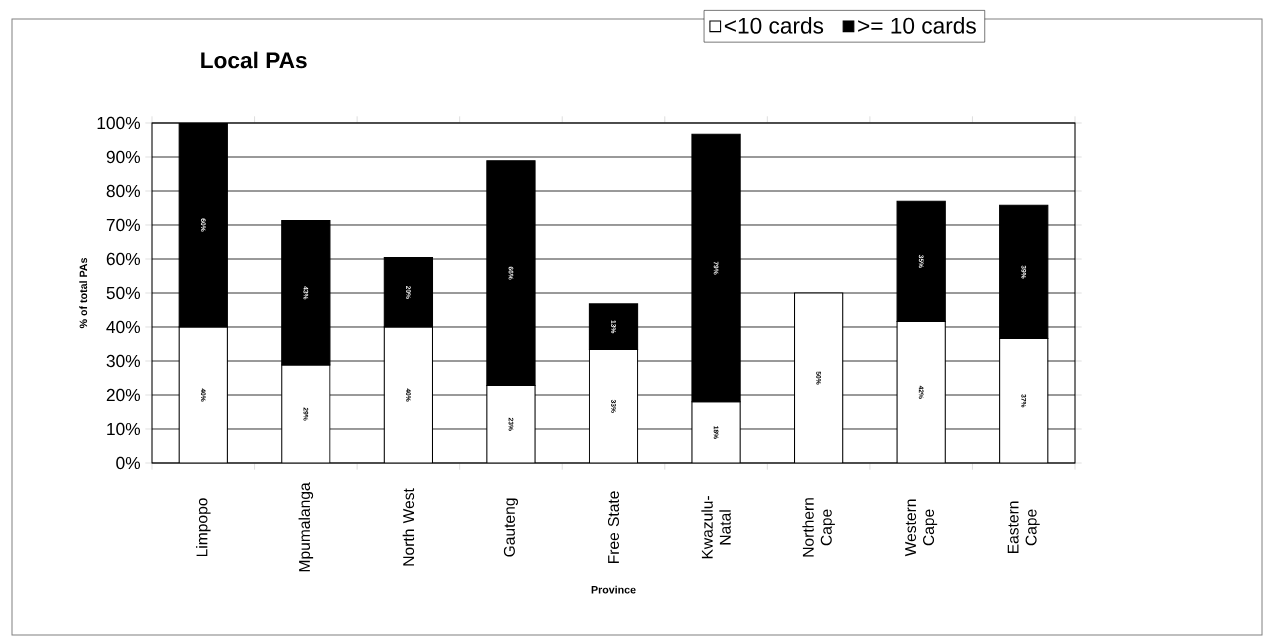  I want to click on y-tick-label: 50%, so click(123, 293).